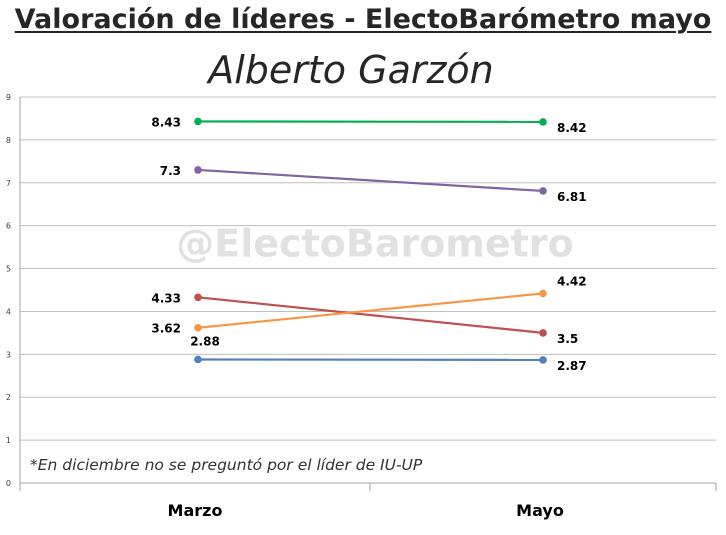 The image size is (726, 535). What do you see at coordinates (540, 510) in the screenshot?
I see `x-tick-label: Mayo` at bounding box center [540, 510].